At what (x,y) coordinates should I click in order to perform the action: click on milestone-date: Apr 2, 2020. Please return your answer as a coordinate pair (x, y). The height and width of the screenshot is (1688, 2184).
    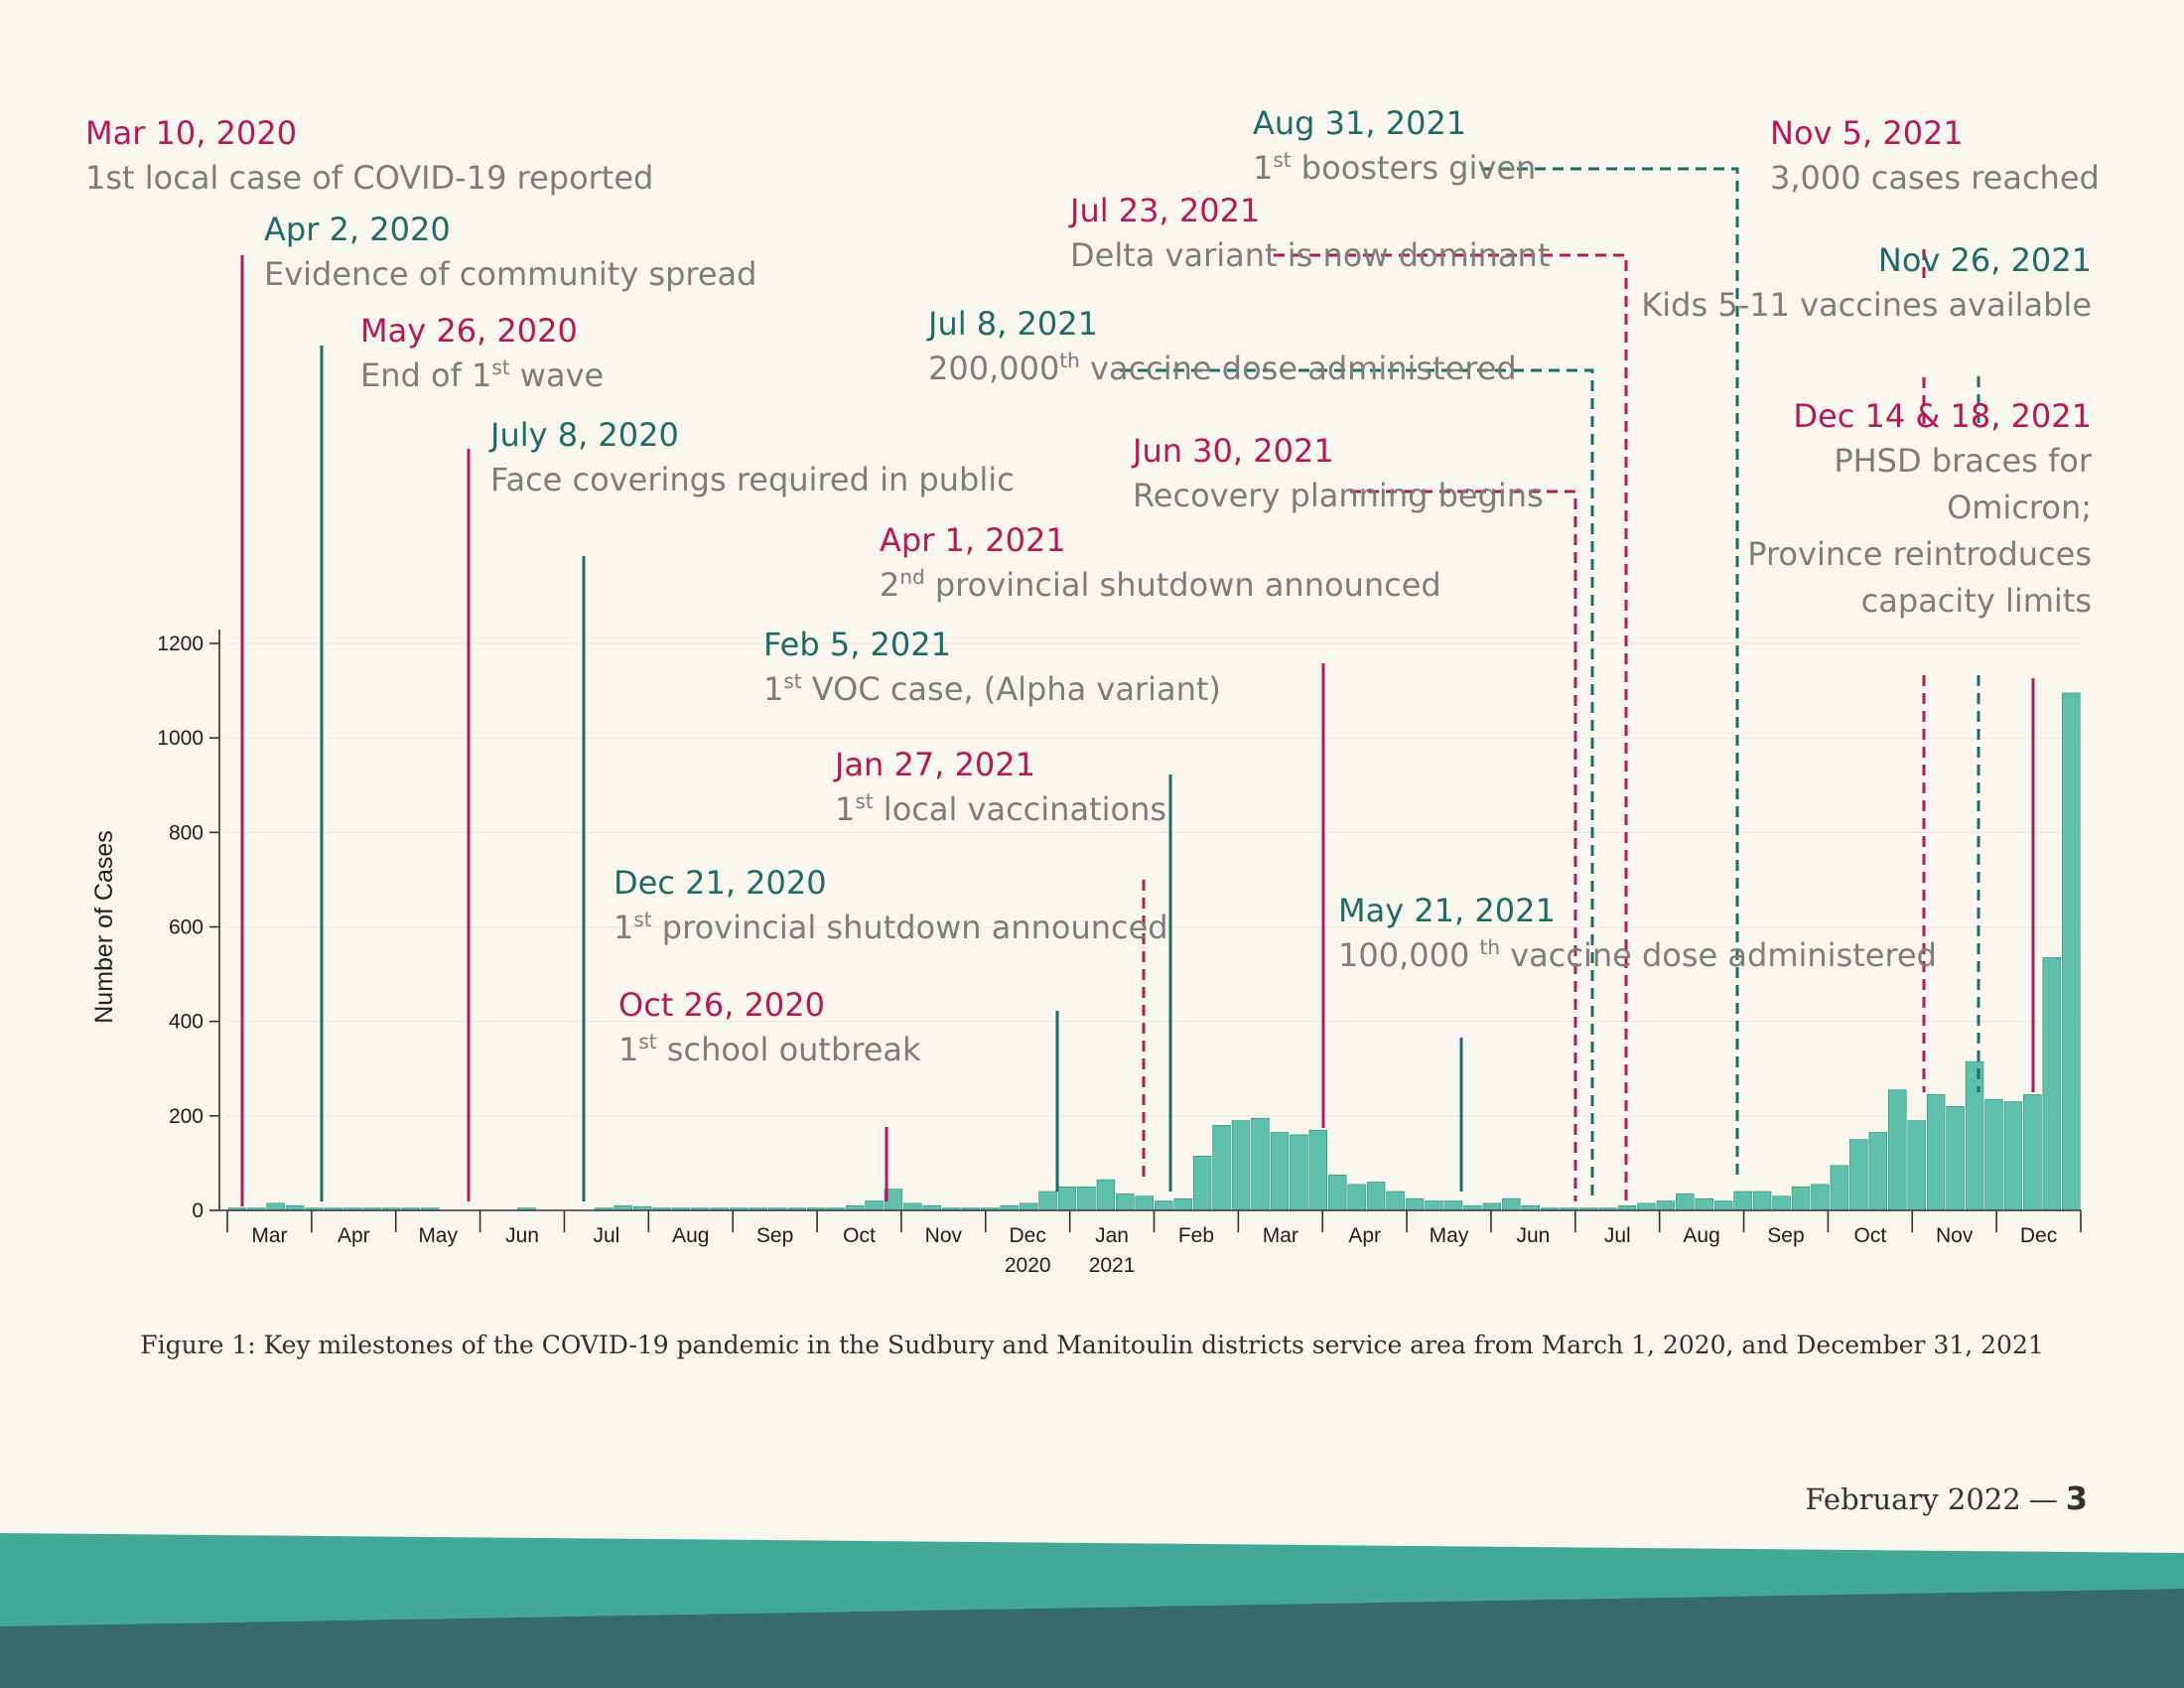
    Looking at the image, I should click on (357, 229).